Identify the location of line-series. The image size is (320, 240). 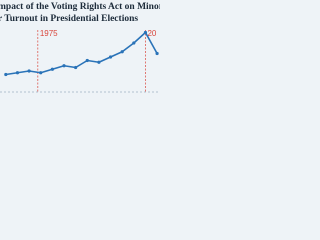
(81, 53).